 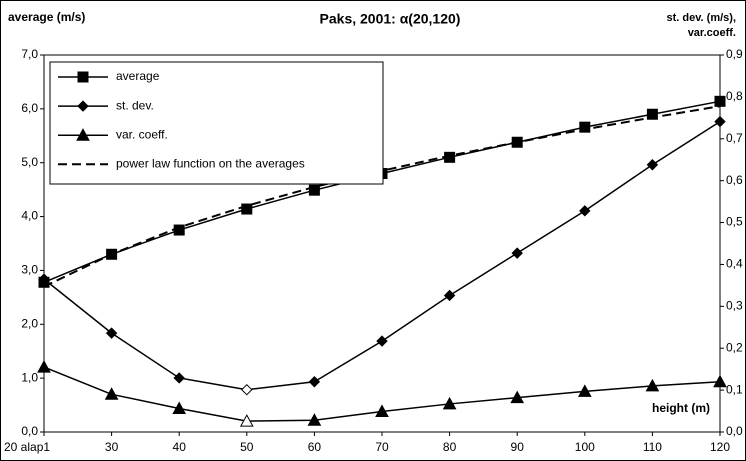 What do you see at coordinates (180, 447) in the screenshot?
I see `x-tick-label: 40` at bounding box center [180, 447].